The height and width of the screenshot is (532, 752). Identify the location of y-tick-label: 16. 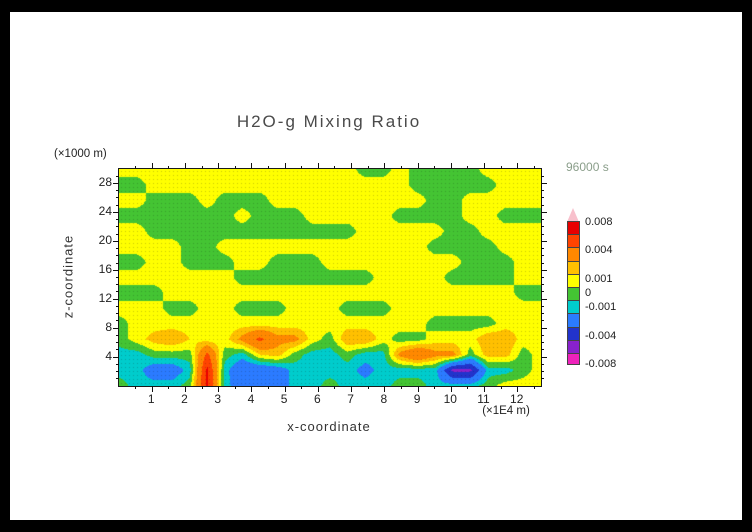
(105, 269).